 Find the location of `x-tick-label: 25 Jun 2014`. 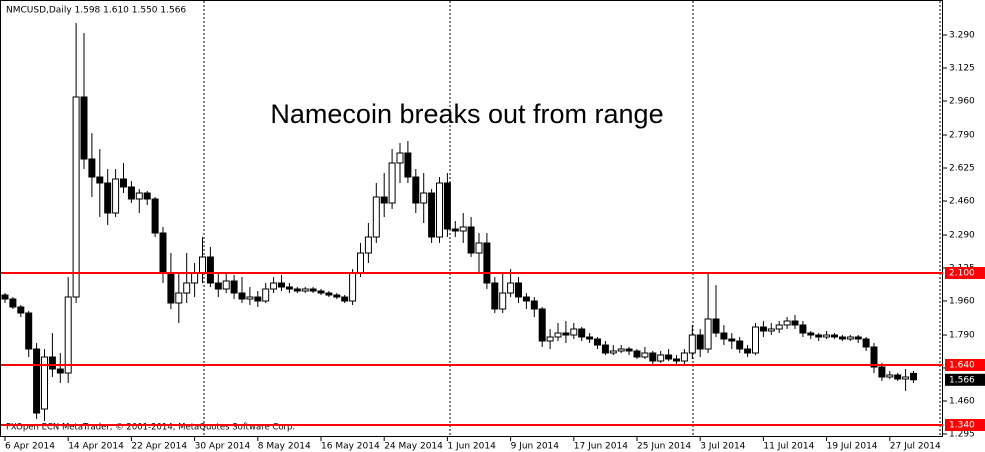

x-tick-label: 25 Jun 2014 is located at coordinates (664, 447).